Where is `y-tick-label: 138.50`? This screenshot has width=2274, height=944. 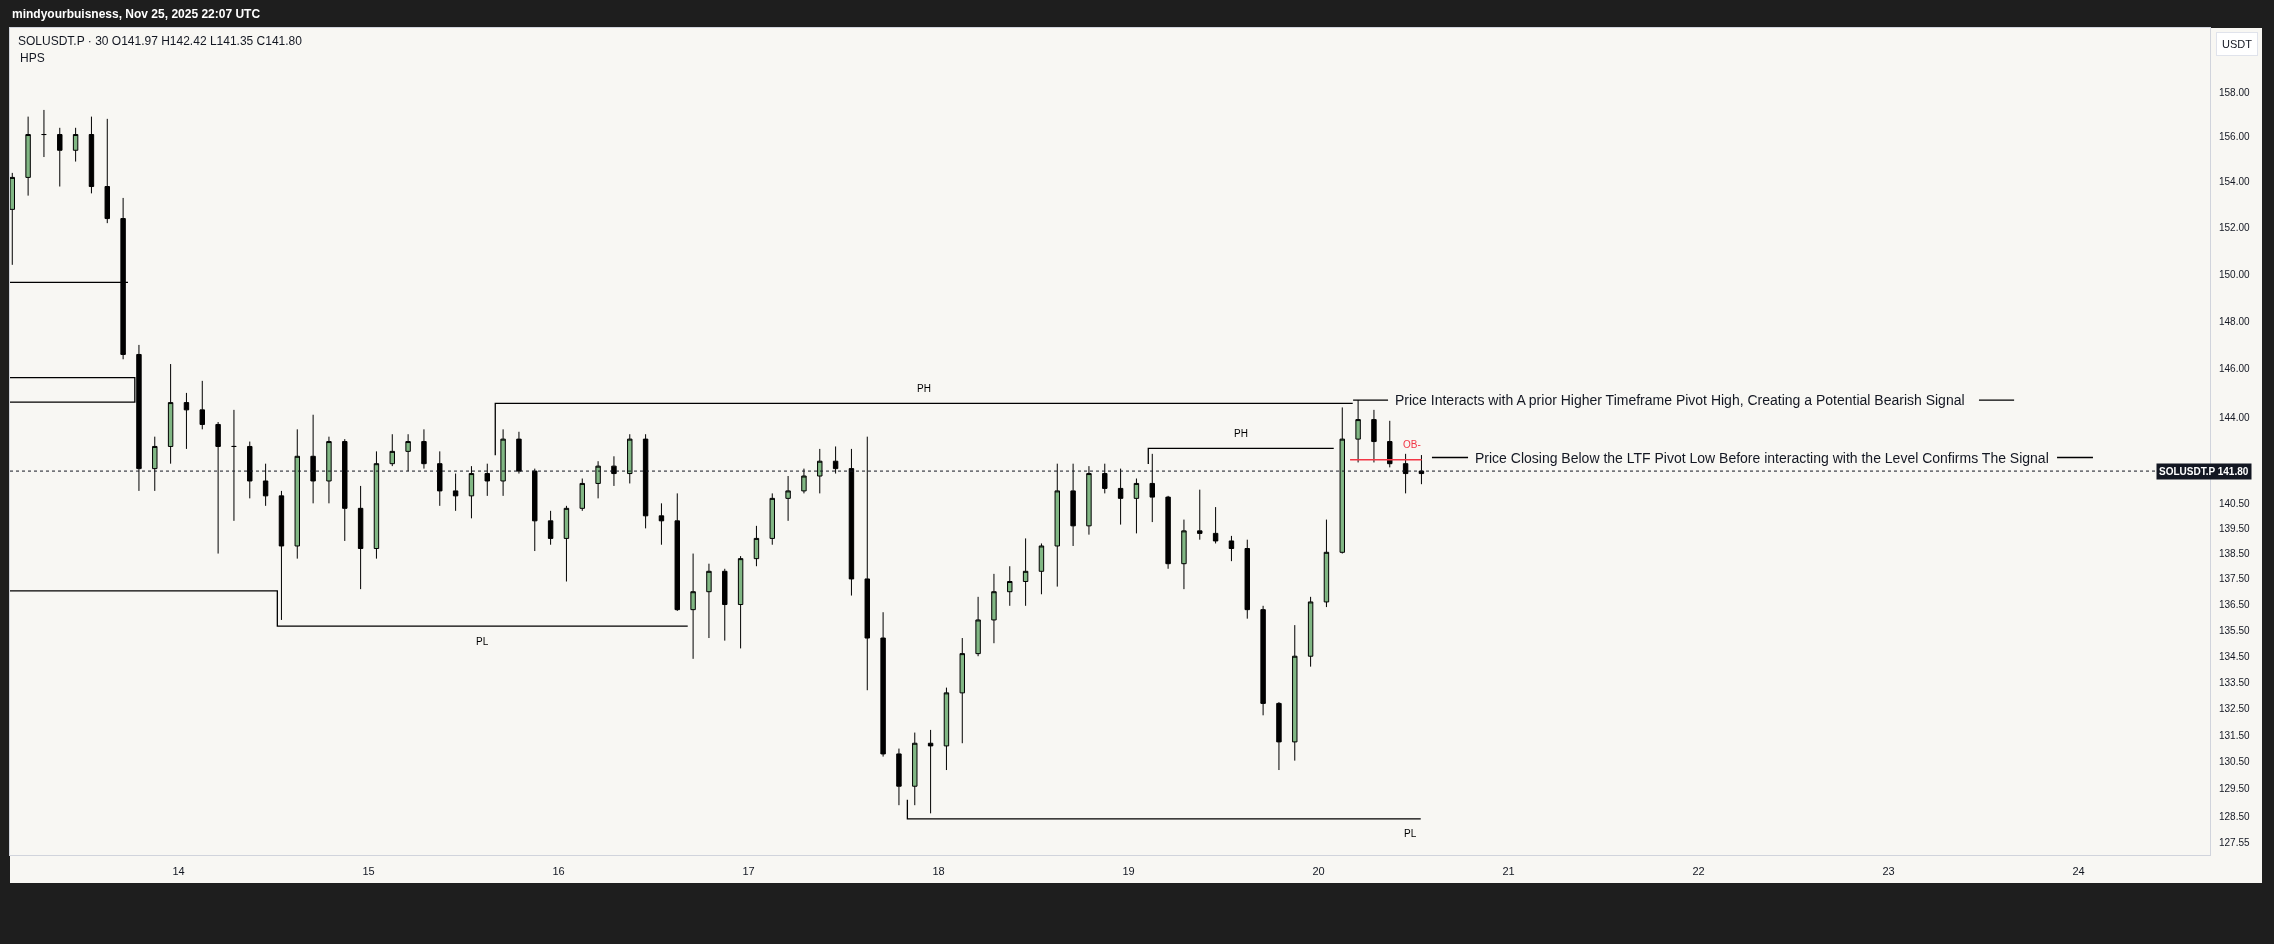
y-tick-label: 138.50 is located at coordinates (2235, 554).